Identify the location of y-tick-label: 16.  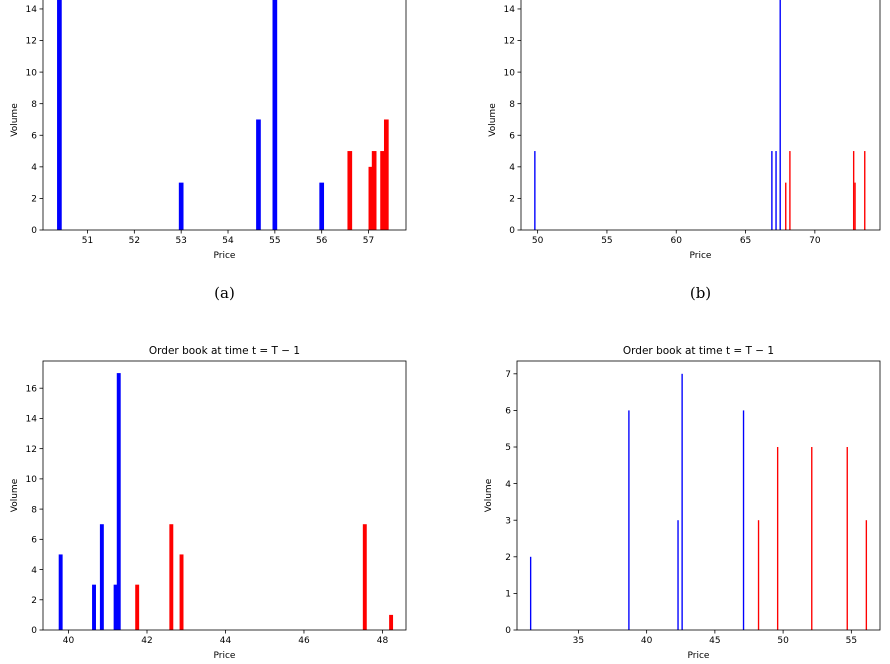
(32, 389).